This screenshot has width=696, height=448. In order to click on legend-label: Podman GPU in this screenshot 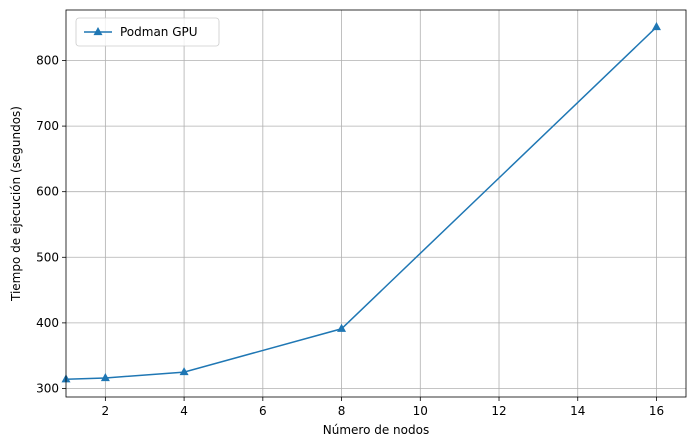, I will do `click(159, 32)`.